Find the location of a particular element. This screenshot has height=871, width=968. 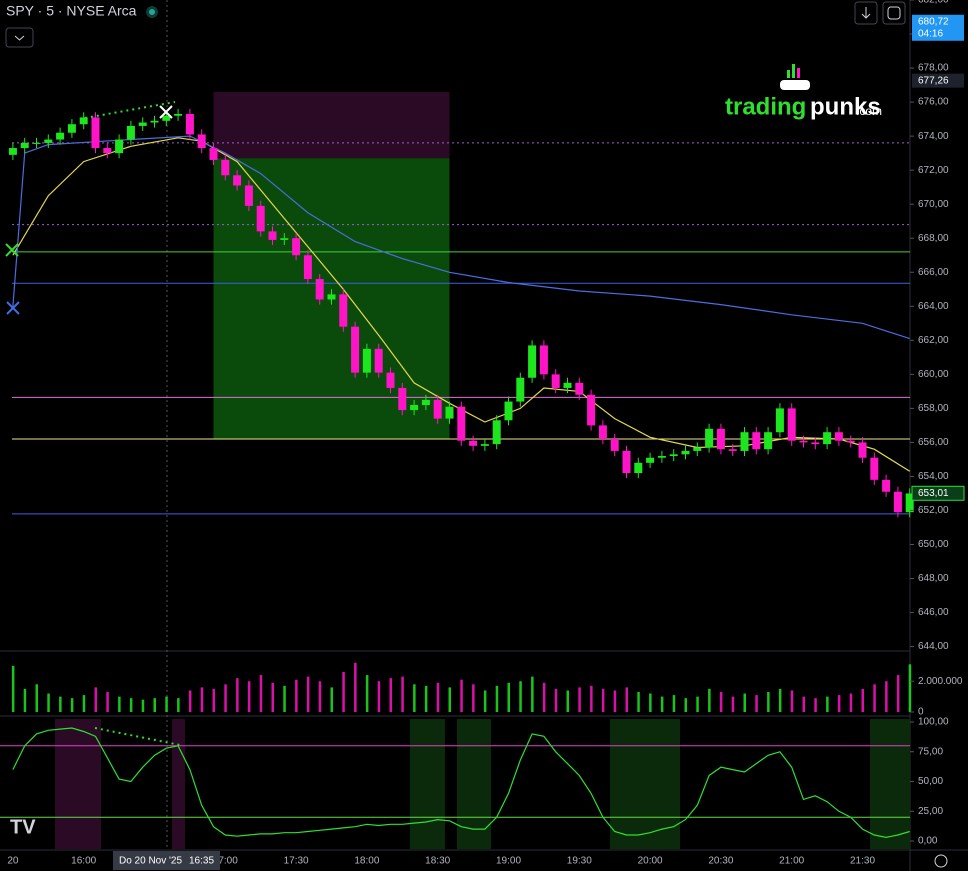

y-tick-label: 682,00 is located at coordinates (933, 3).